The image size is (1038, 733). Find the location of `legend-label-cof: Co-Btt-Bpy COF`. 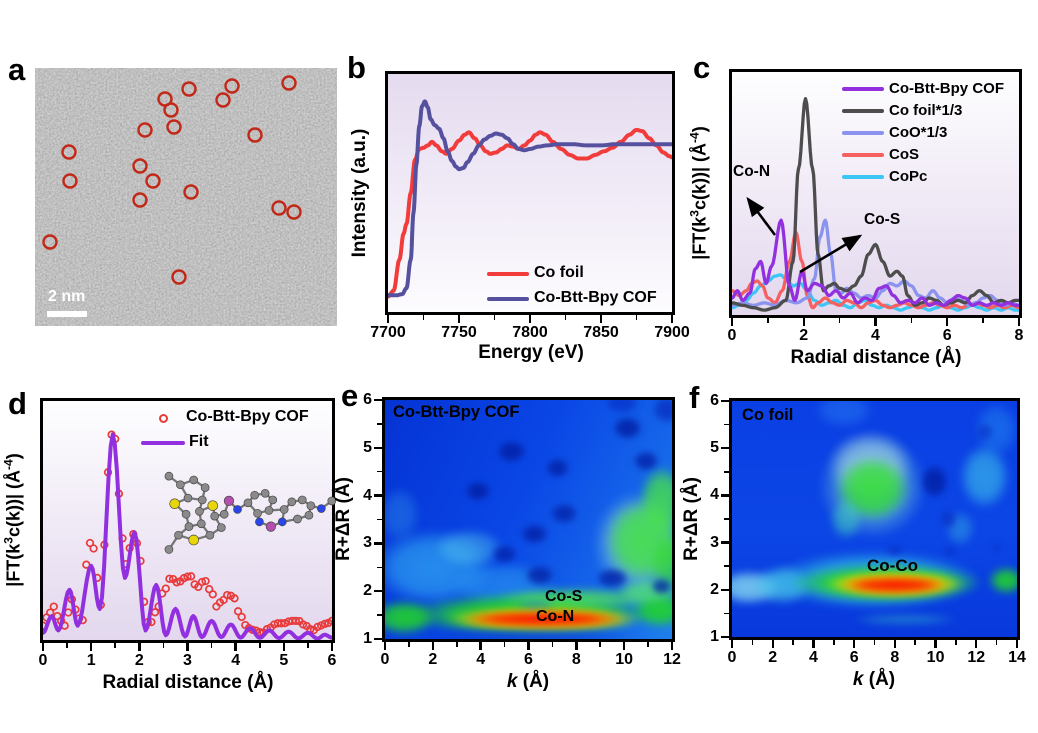

legend-label-cof: Co-Btt-Bpy COF is located at coordinates (247, 416).